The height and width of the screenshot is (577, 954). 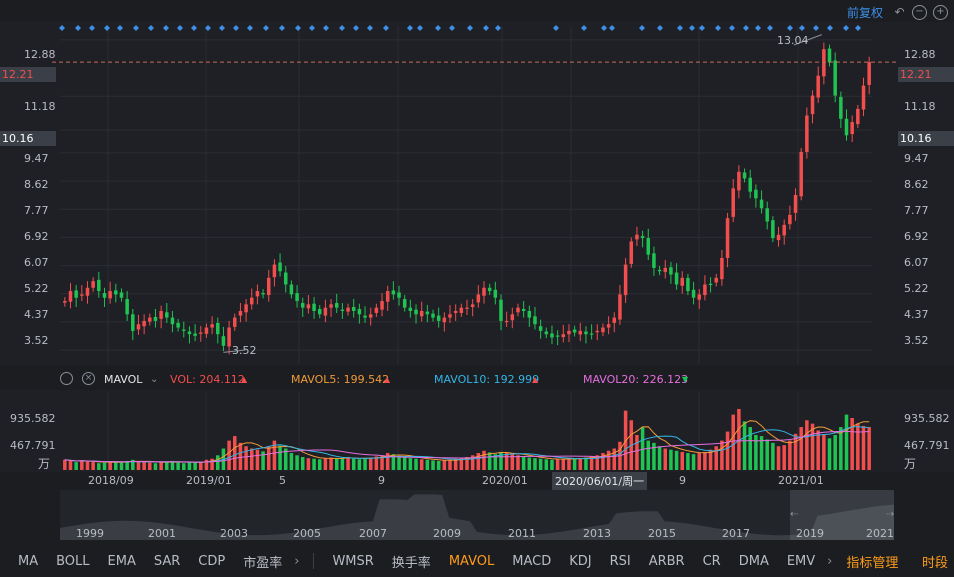 I want to click on navigator-year: 2009, so click(x=447, y=533).